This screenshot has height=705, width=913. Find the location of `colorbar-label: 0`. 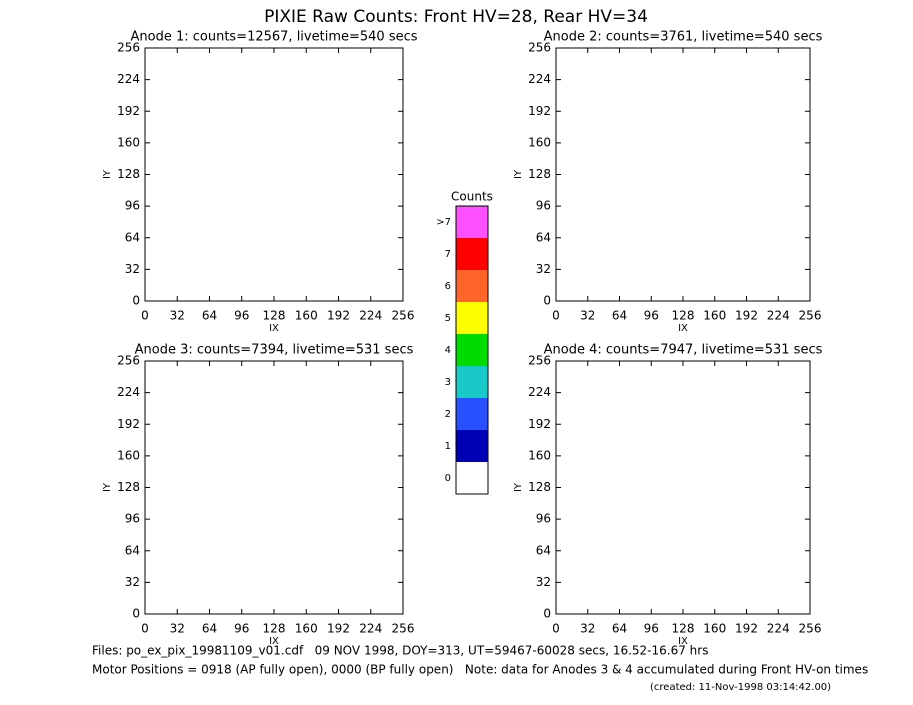

colorbar-label: 0 is located at coordinates (448, 478).